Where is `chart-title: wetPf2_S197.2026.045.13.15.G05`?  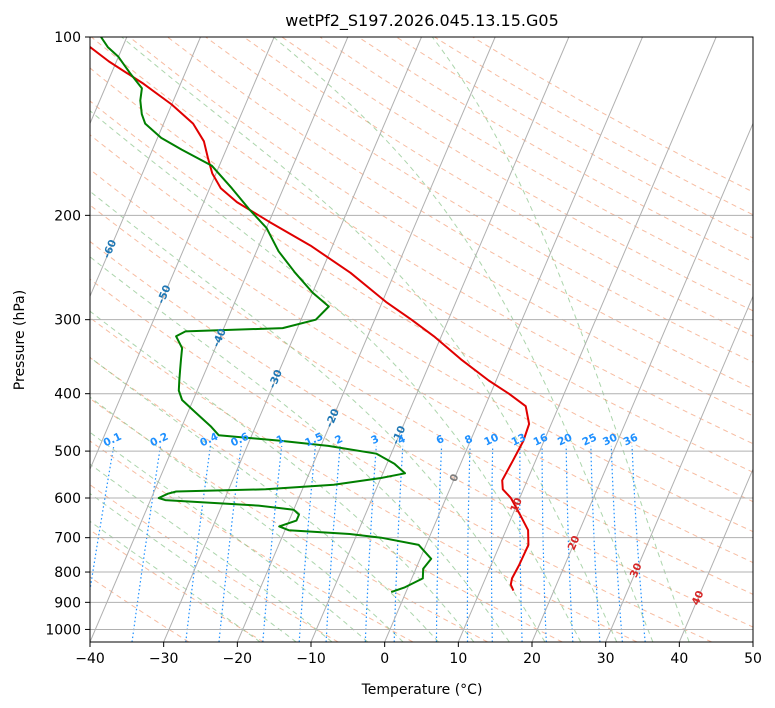 chart-title: wetPf2_S197.2026.045.13.15.G05 is located at coordinates (422, 21).